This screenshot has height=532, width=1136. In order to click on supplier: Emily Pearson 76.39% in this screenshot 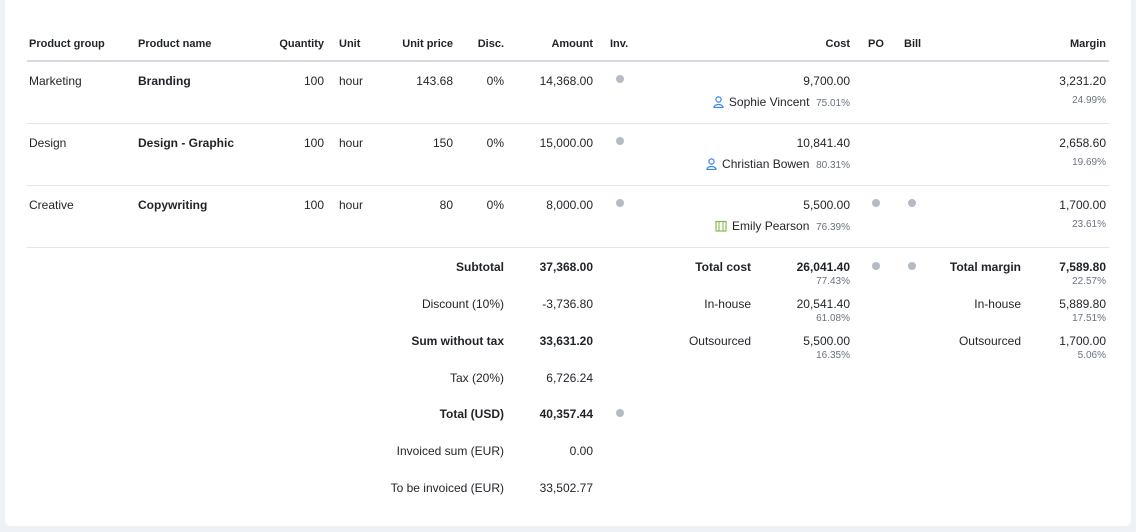, I will do `click(750, 226)`.